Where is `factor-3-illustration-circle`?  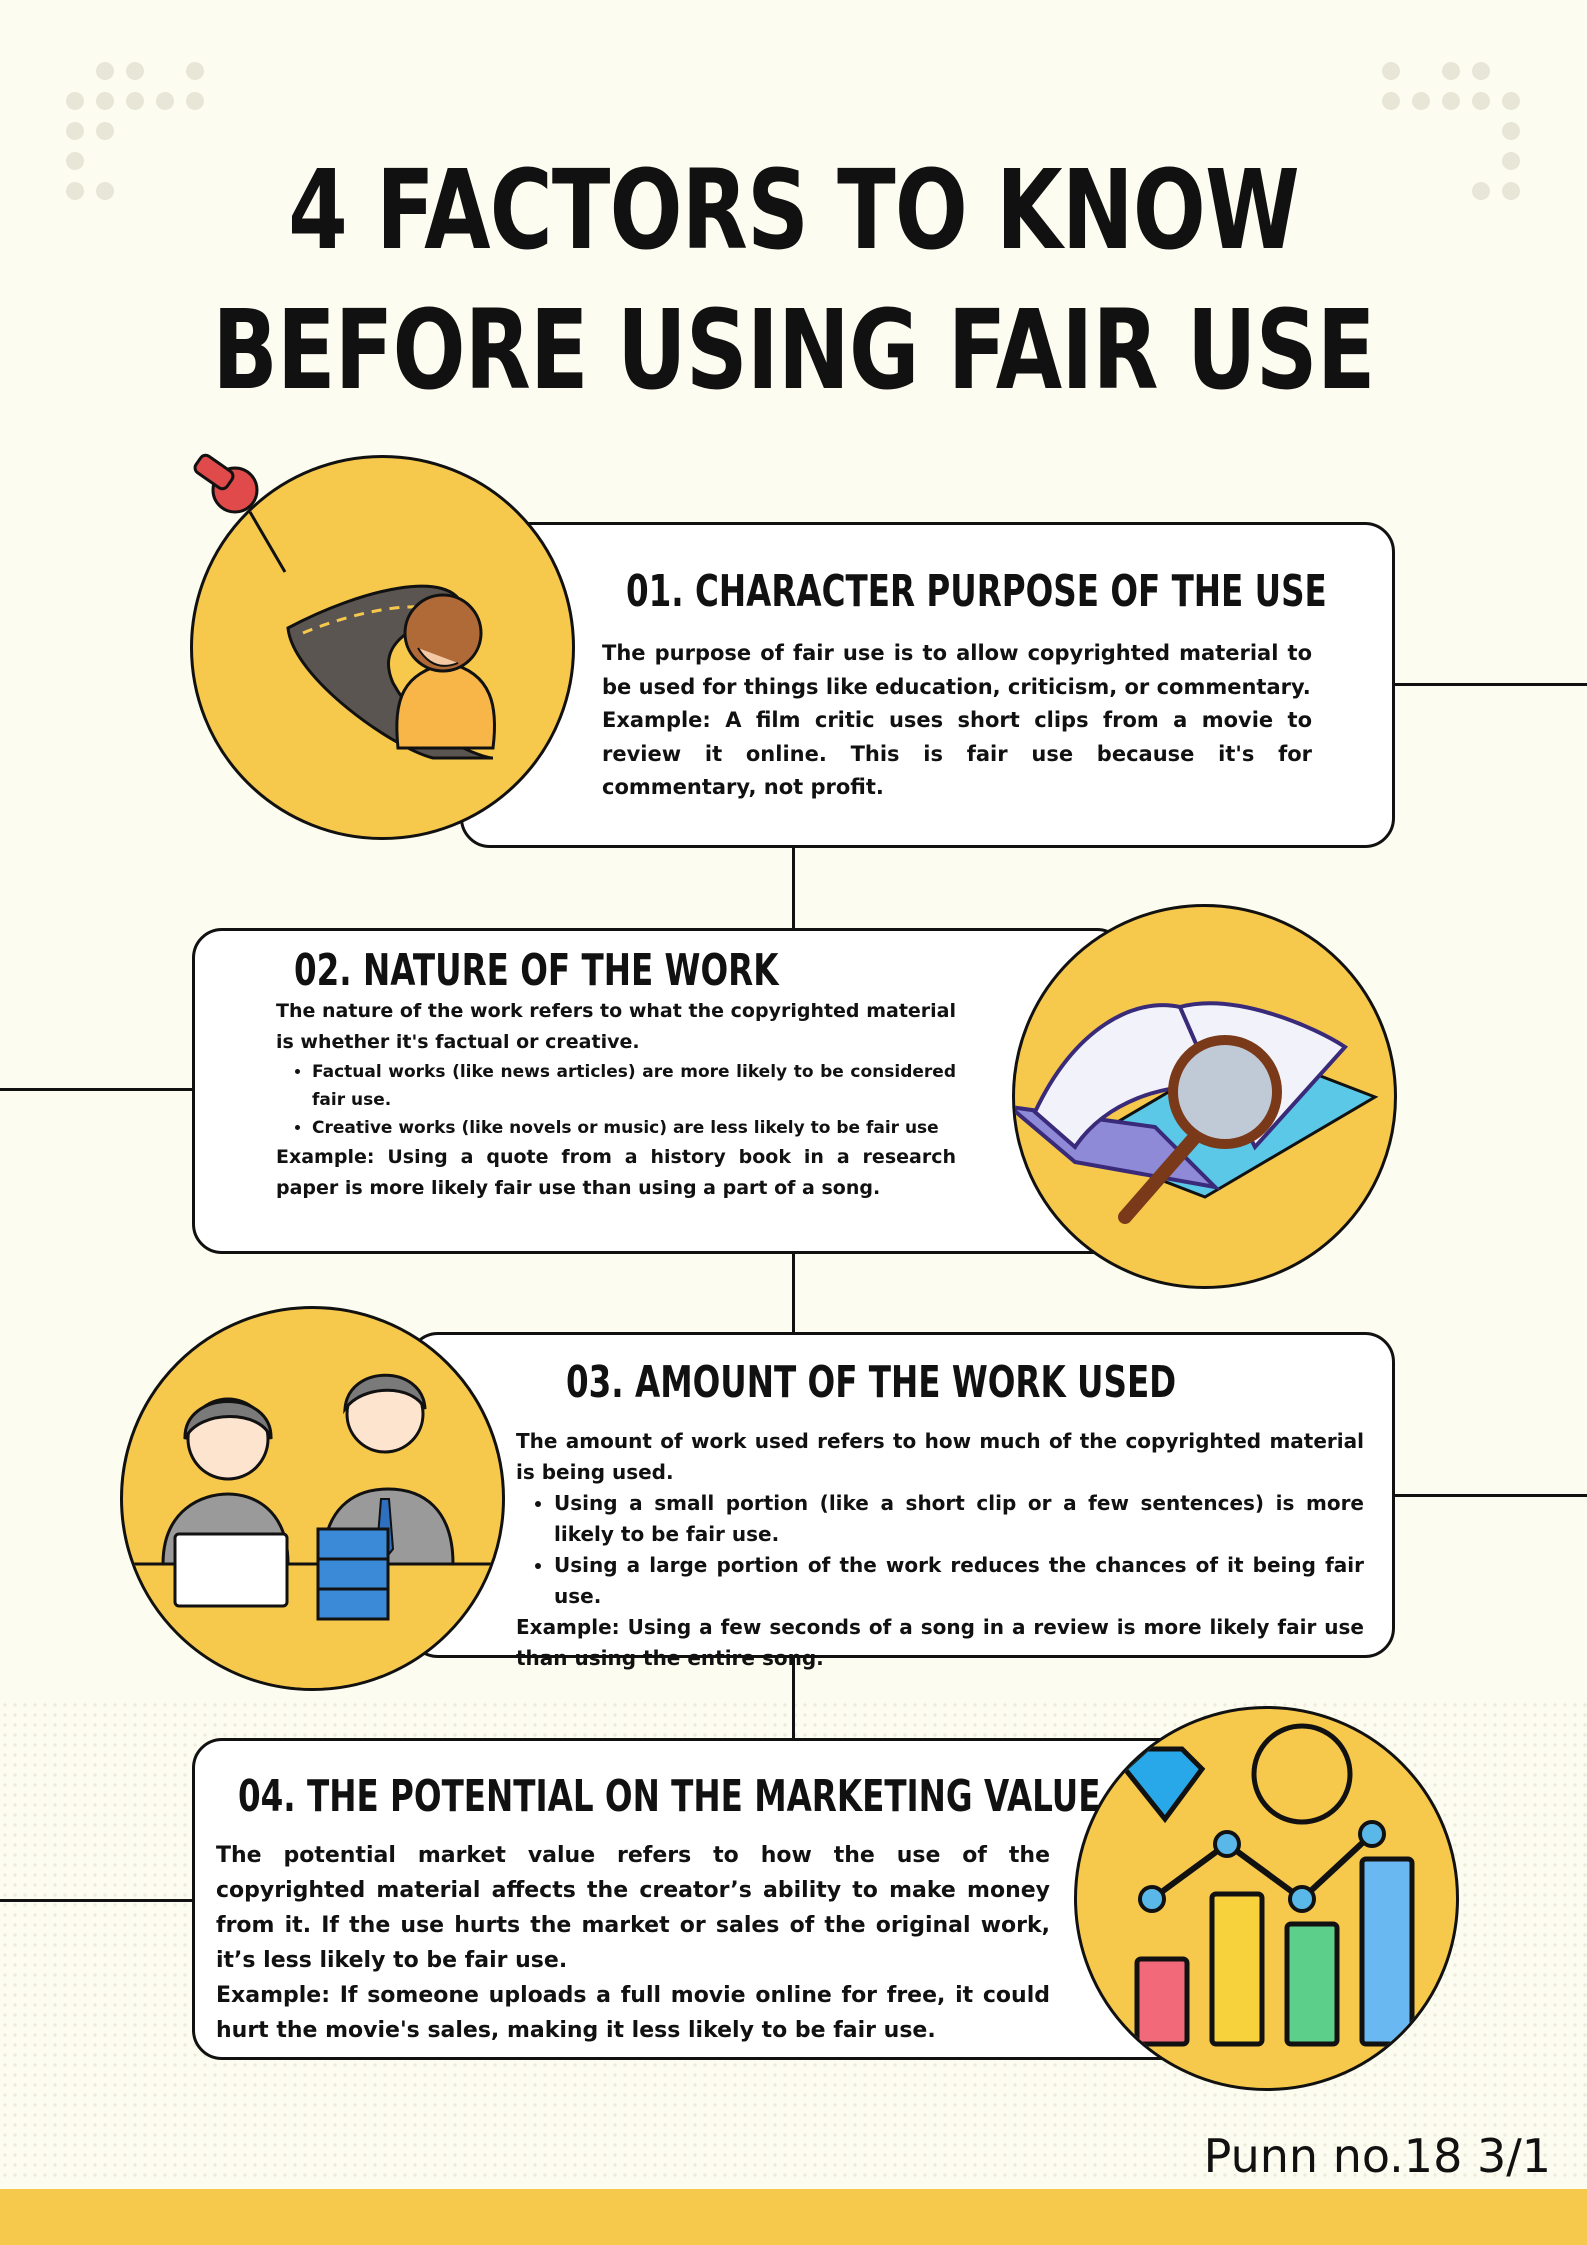
factor-3-illustration-circle is located at coordinates (312, 1498).